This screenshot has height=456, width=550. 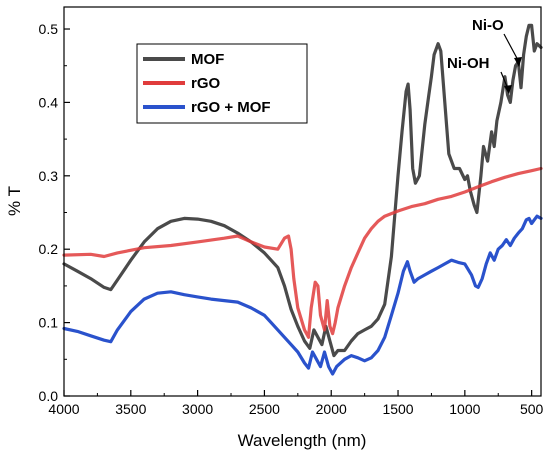 I want to click on annotations: Ni-O Ni-OH, so click(x=484, y=55).